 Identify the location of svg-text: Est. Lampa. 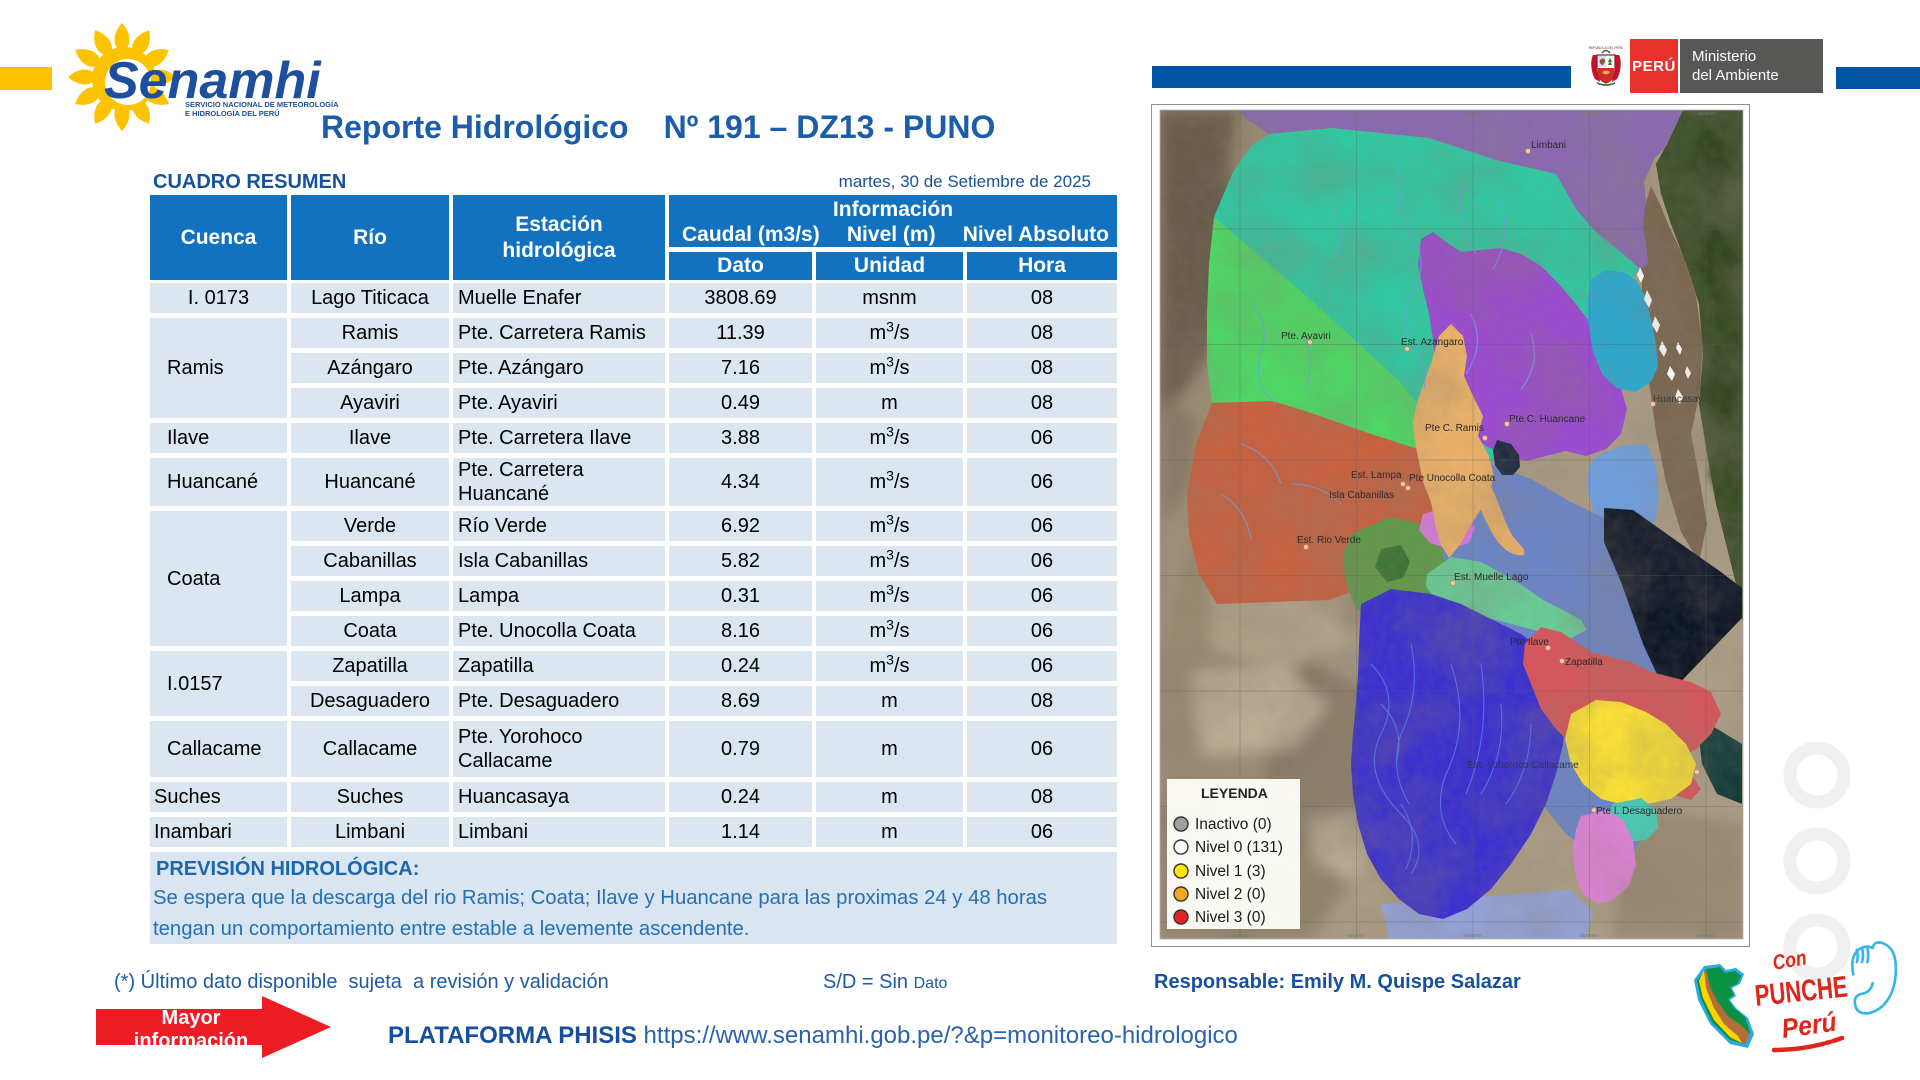
(1376, 475).